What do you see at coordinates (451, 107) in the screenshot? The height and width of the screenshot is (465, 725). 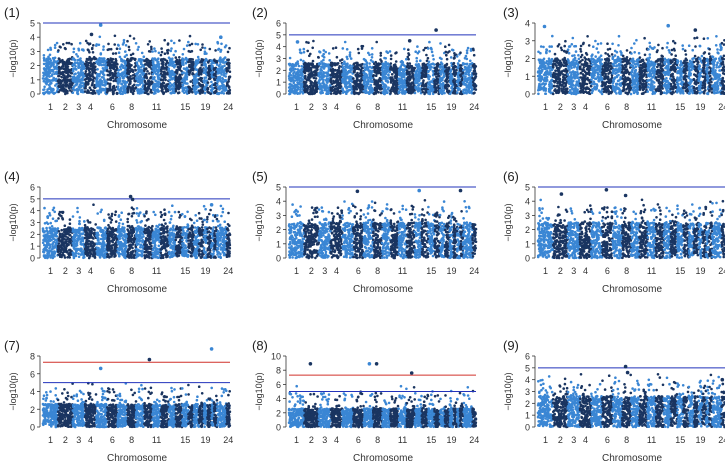 I see `x-tick-label: 19` at bounding box center [451, 107].